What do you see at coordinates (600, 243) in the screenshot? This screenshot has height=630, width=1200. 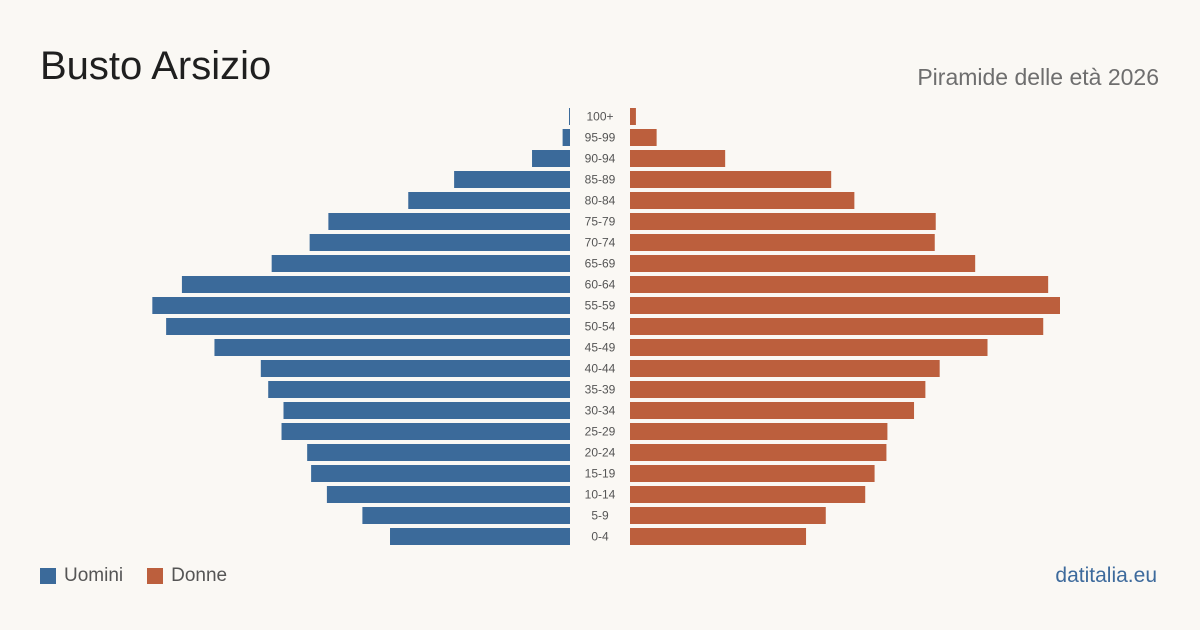 I see `age-label-70-74: 70-74` at bounding box center [600, 243].